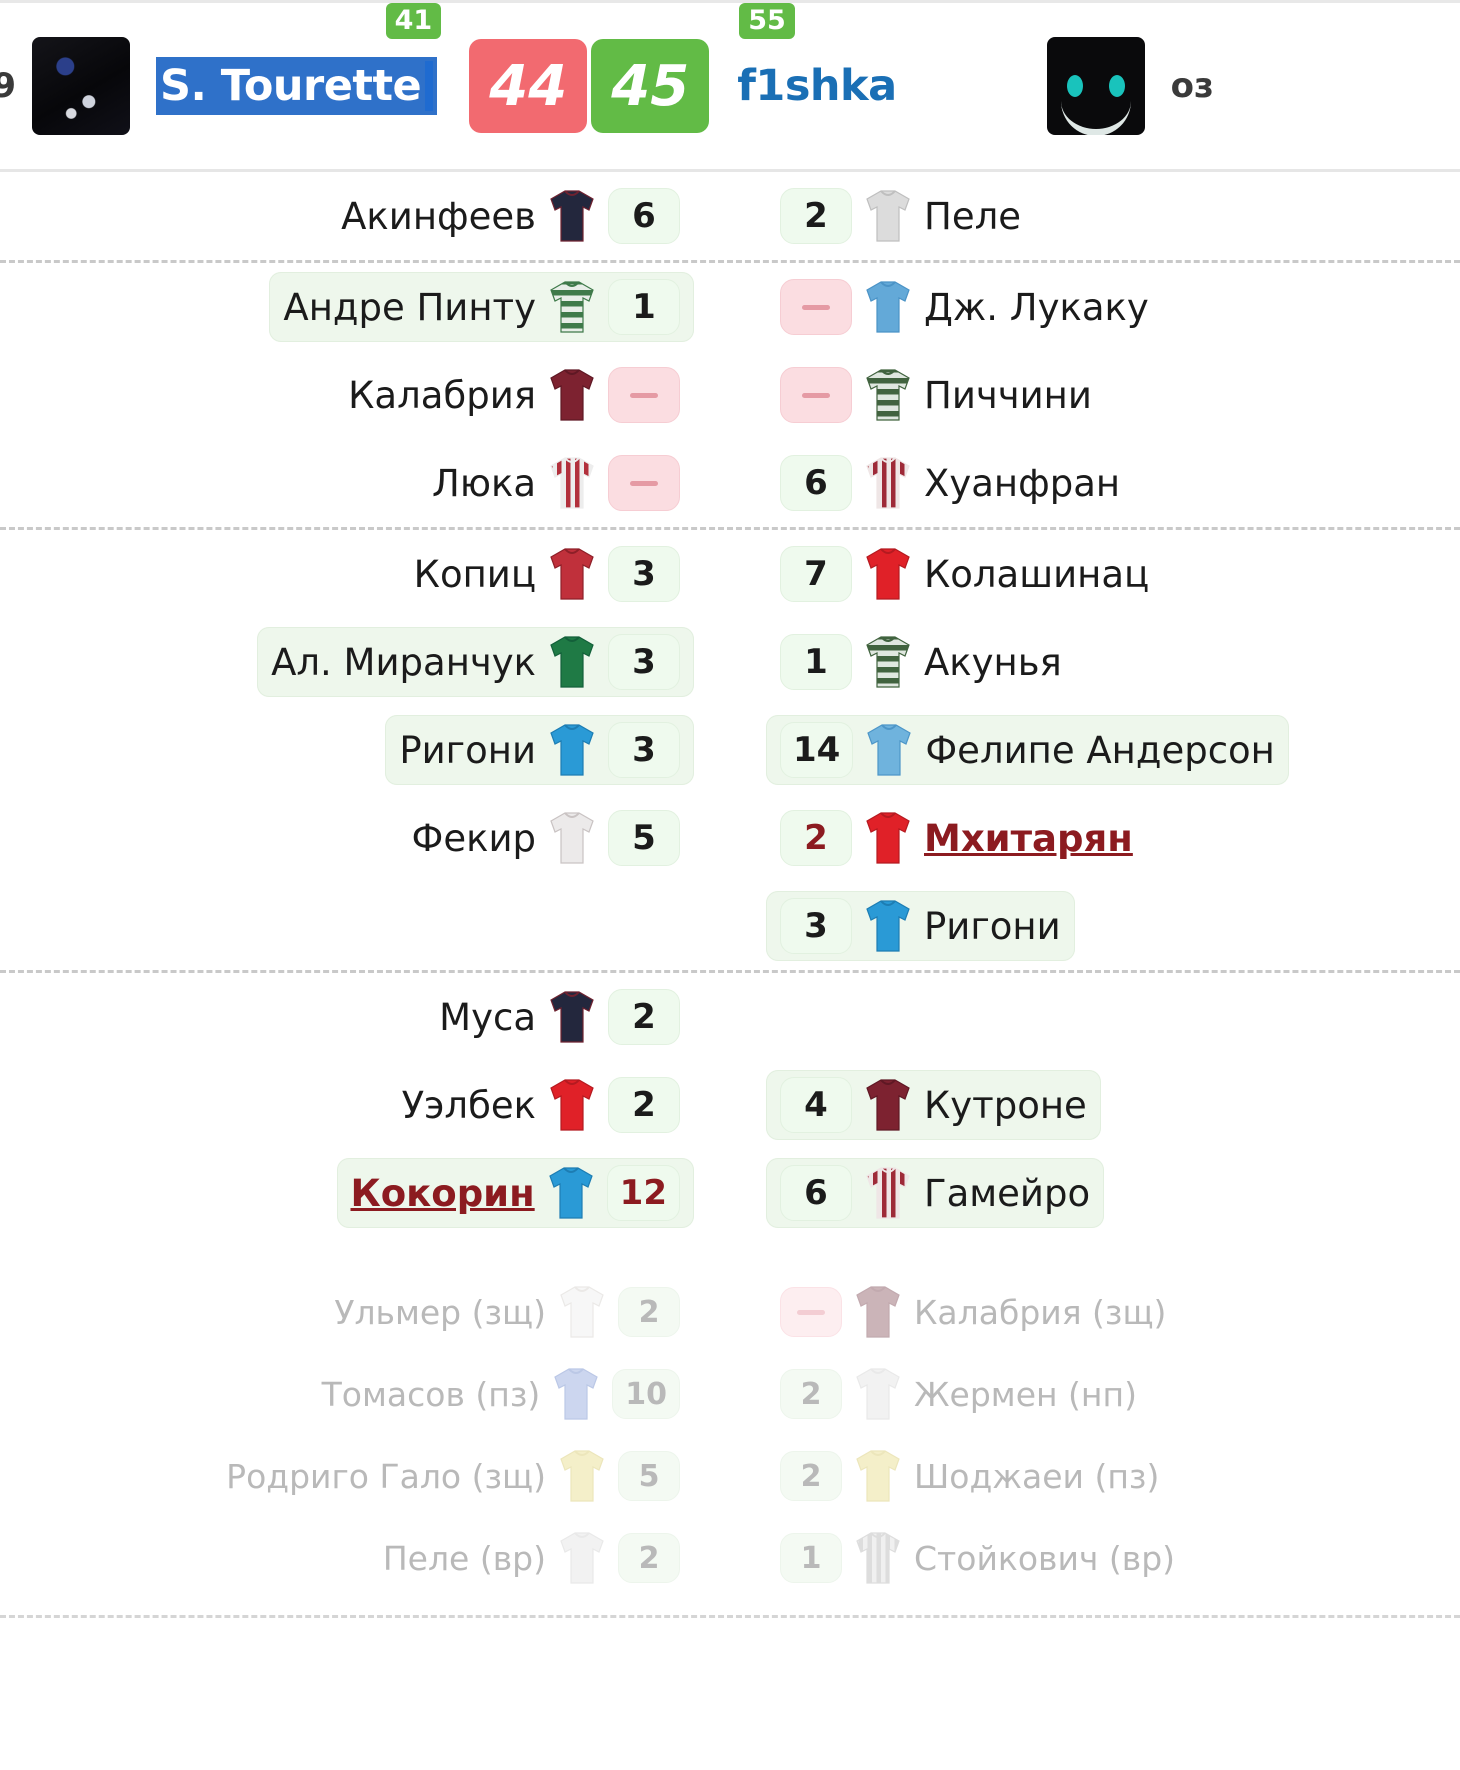 The width and height of the screenshot is (1460, 1770). I want to click on value-badge: 10, so click(646, 1394).